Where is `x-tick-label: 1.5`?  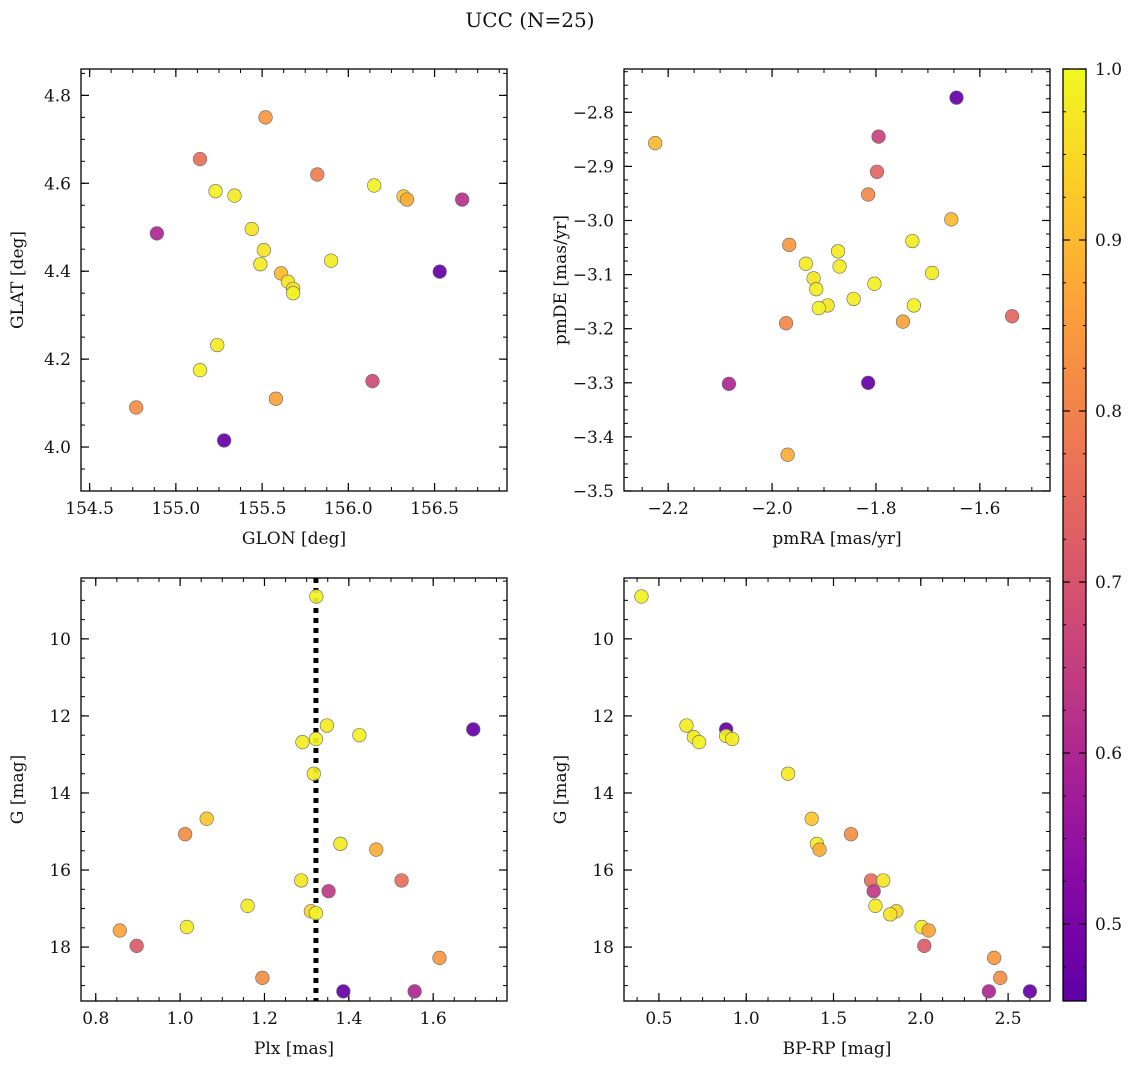
x-tick-label: 1.5 is located at coordinates (833, 1019).